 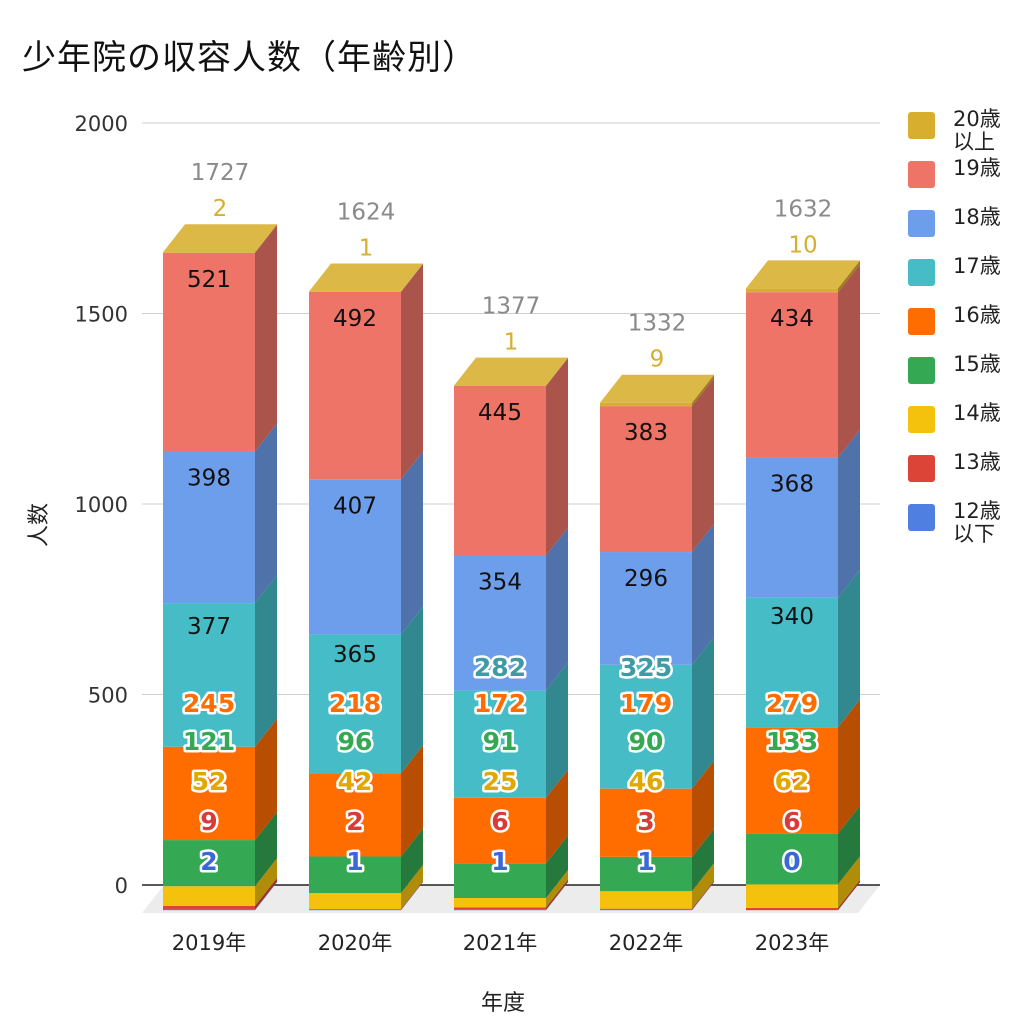 What do you see at coordinates (209, 703) in the screenshot?
I see `data-label: 245` at bounding box center [209, 703].